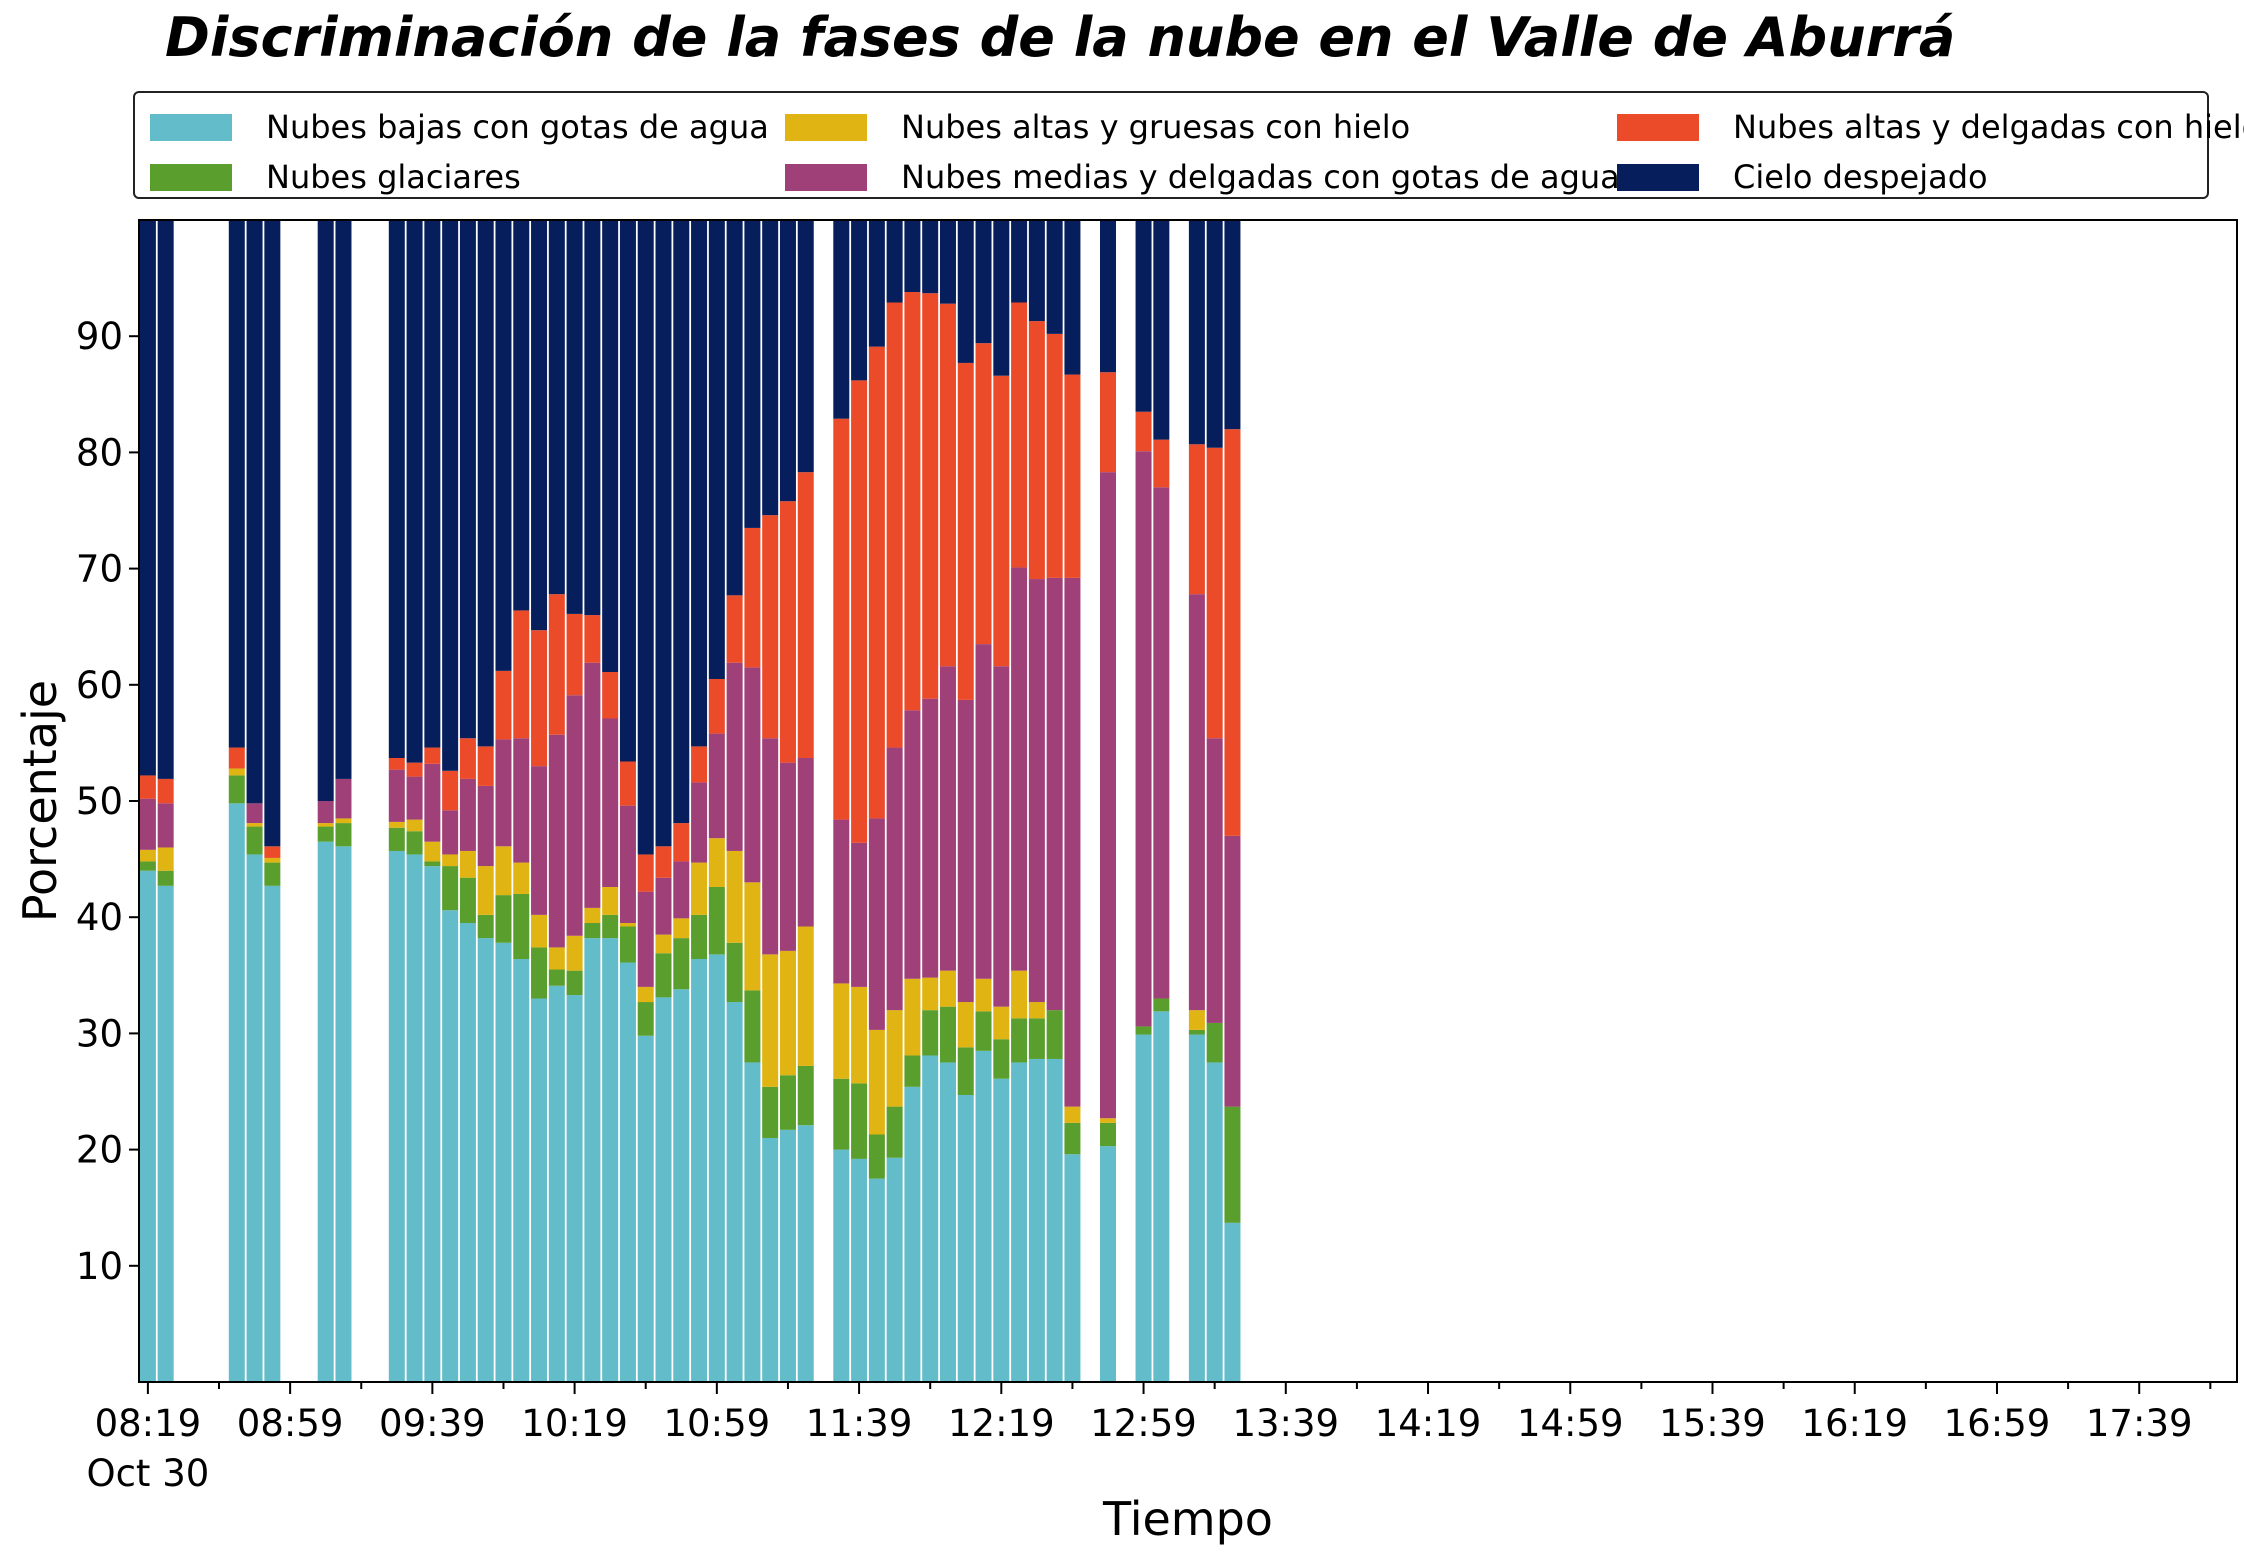 Image resolution: width=2244 pixels, height=1559 pixels. What do you see at coordinates (40, 801) in the screenshot?
I see `y-axis-label: Porcentaje` at bounding box center [40, 801].